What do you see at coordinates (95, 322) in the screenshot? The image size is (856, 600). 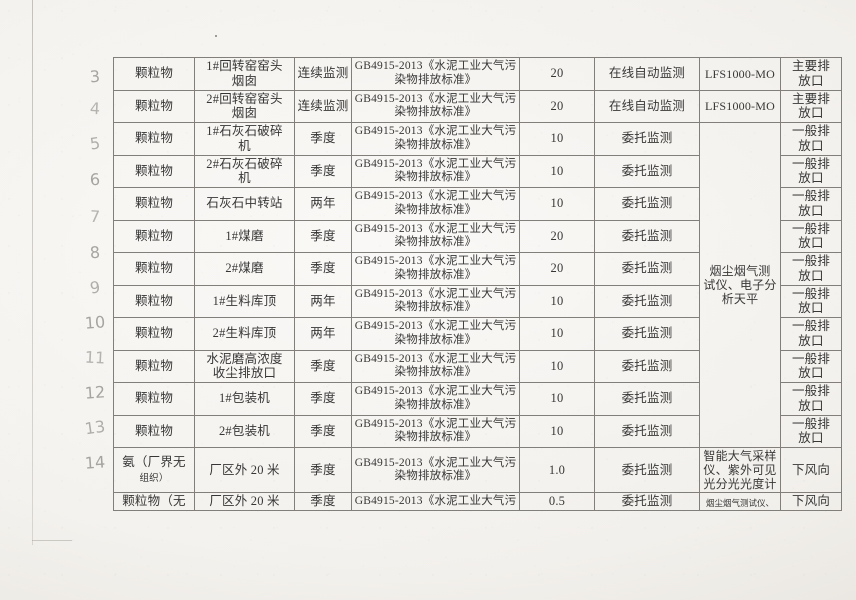 I see `handwritten-number: 10` at bounding box center [95, 322].